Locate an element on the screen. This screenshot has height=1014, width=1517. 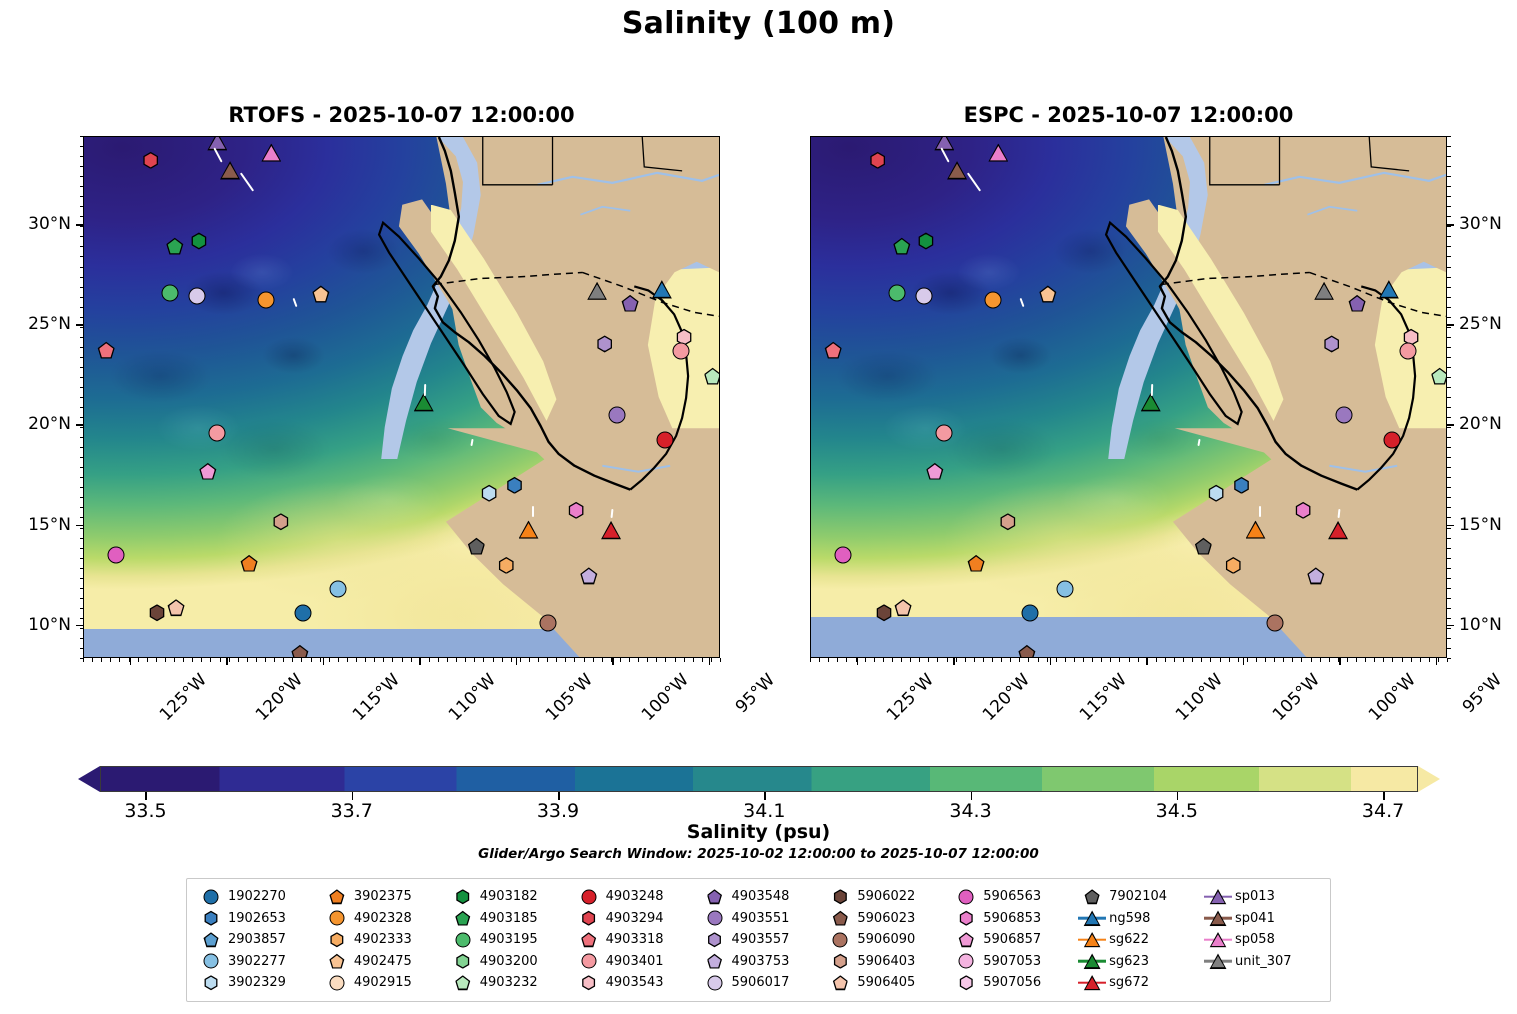
legend-item-4903182: 4903182 is located at coordinates (511, 897).